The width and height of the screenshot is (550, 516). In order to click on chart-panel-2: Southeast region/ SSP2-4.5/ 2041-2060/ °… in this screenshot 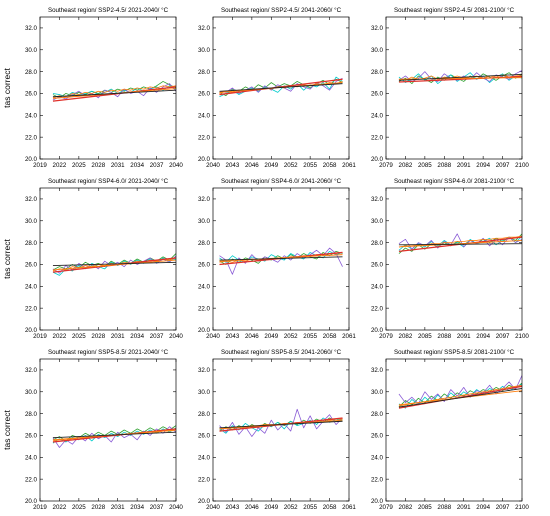, I will do `click(277, 88)`.